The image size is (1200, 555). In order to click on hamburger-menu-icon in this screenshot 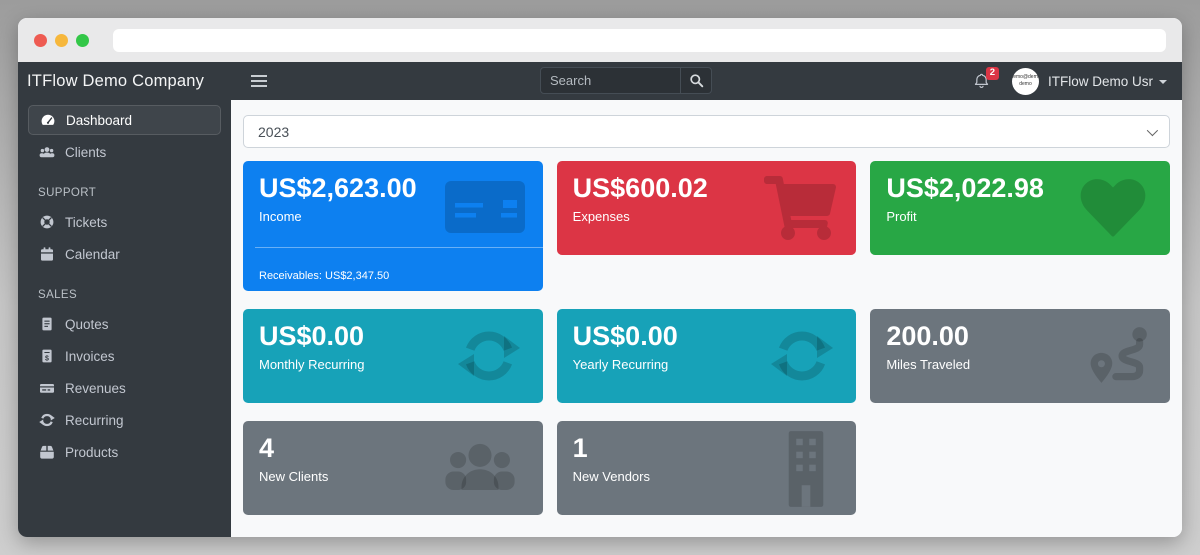, I will do `click(259, 81)`.